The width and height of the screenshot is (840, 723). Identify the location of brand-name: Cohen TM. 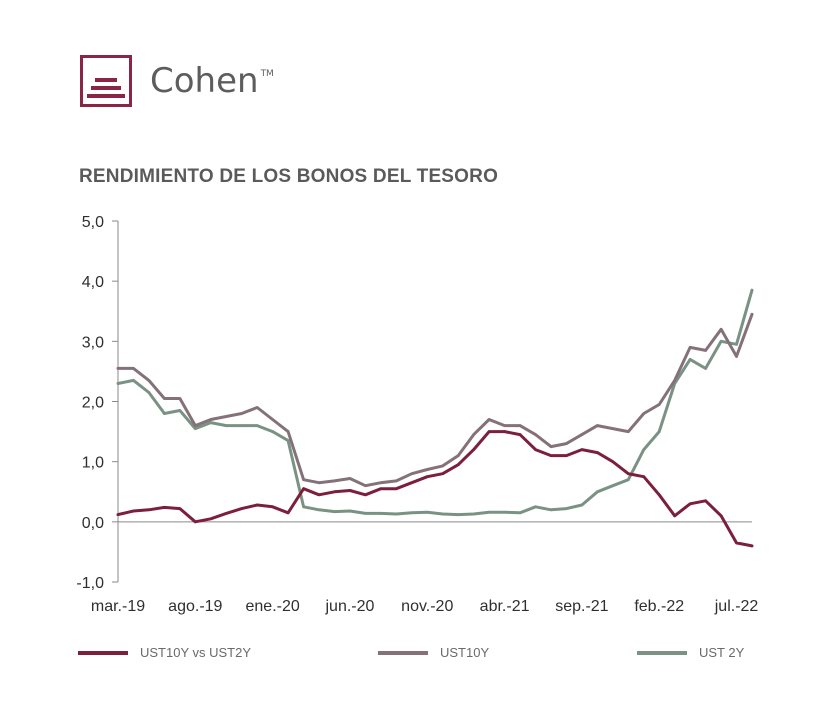
(212, 81).